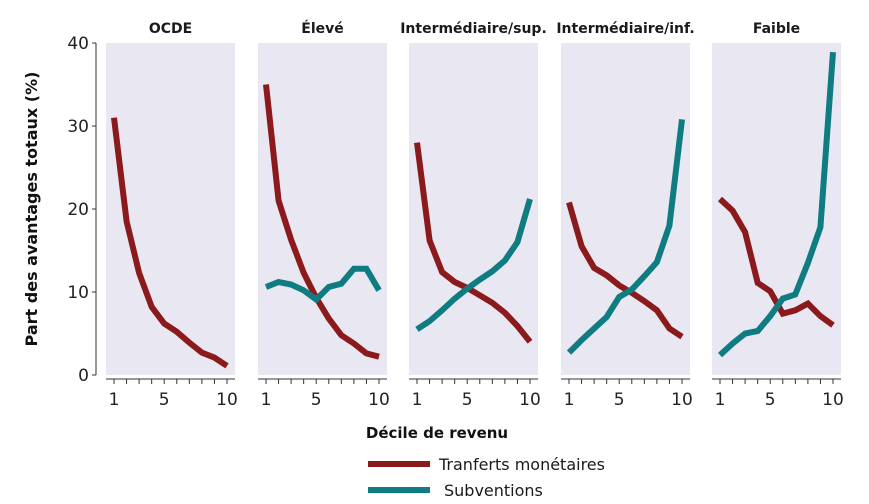  Describe the element at coordinates (31, 209) in the screenshot. I see `y-axis-label: Part des avantages totaux (%)` at that location.